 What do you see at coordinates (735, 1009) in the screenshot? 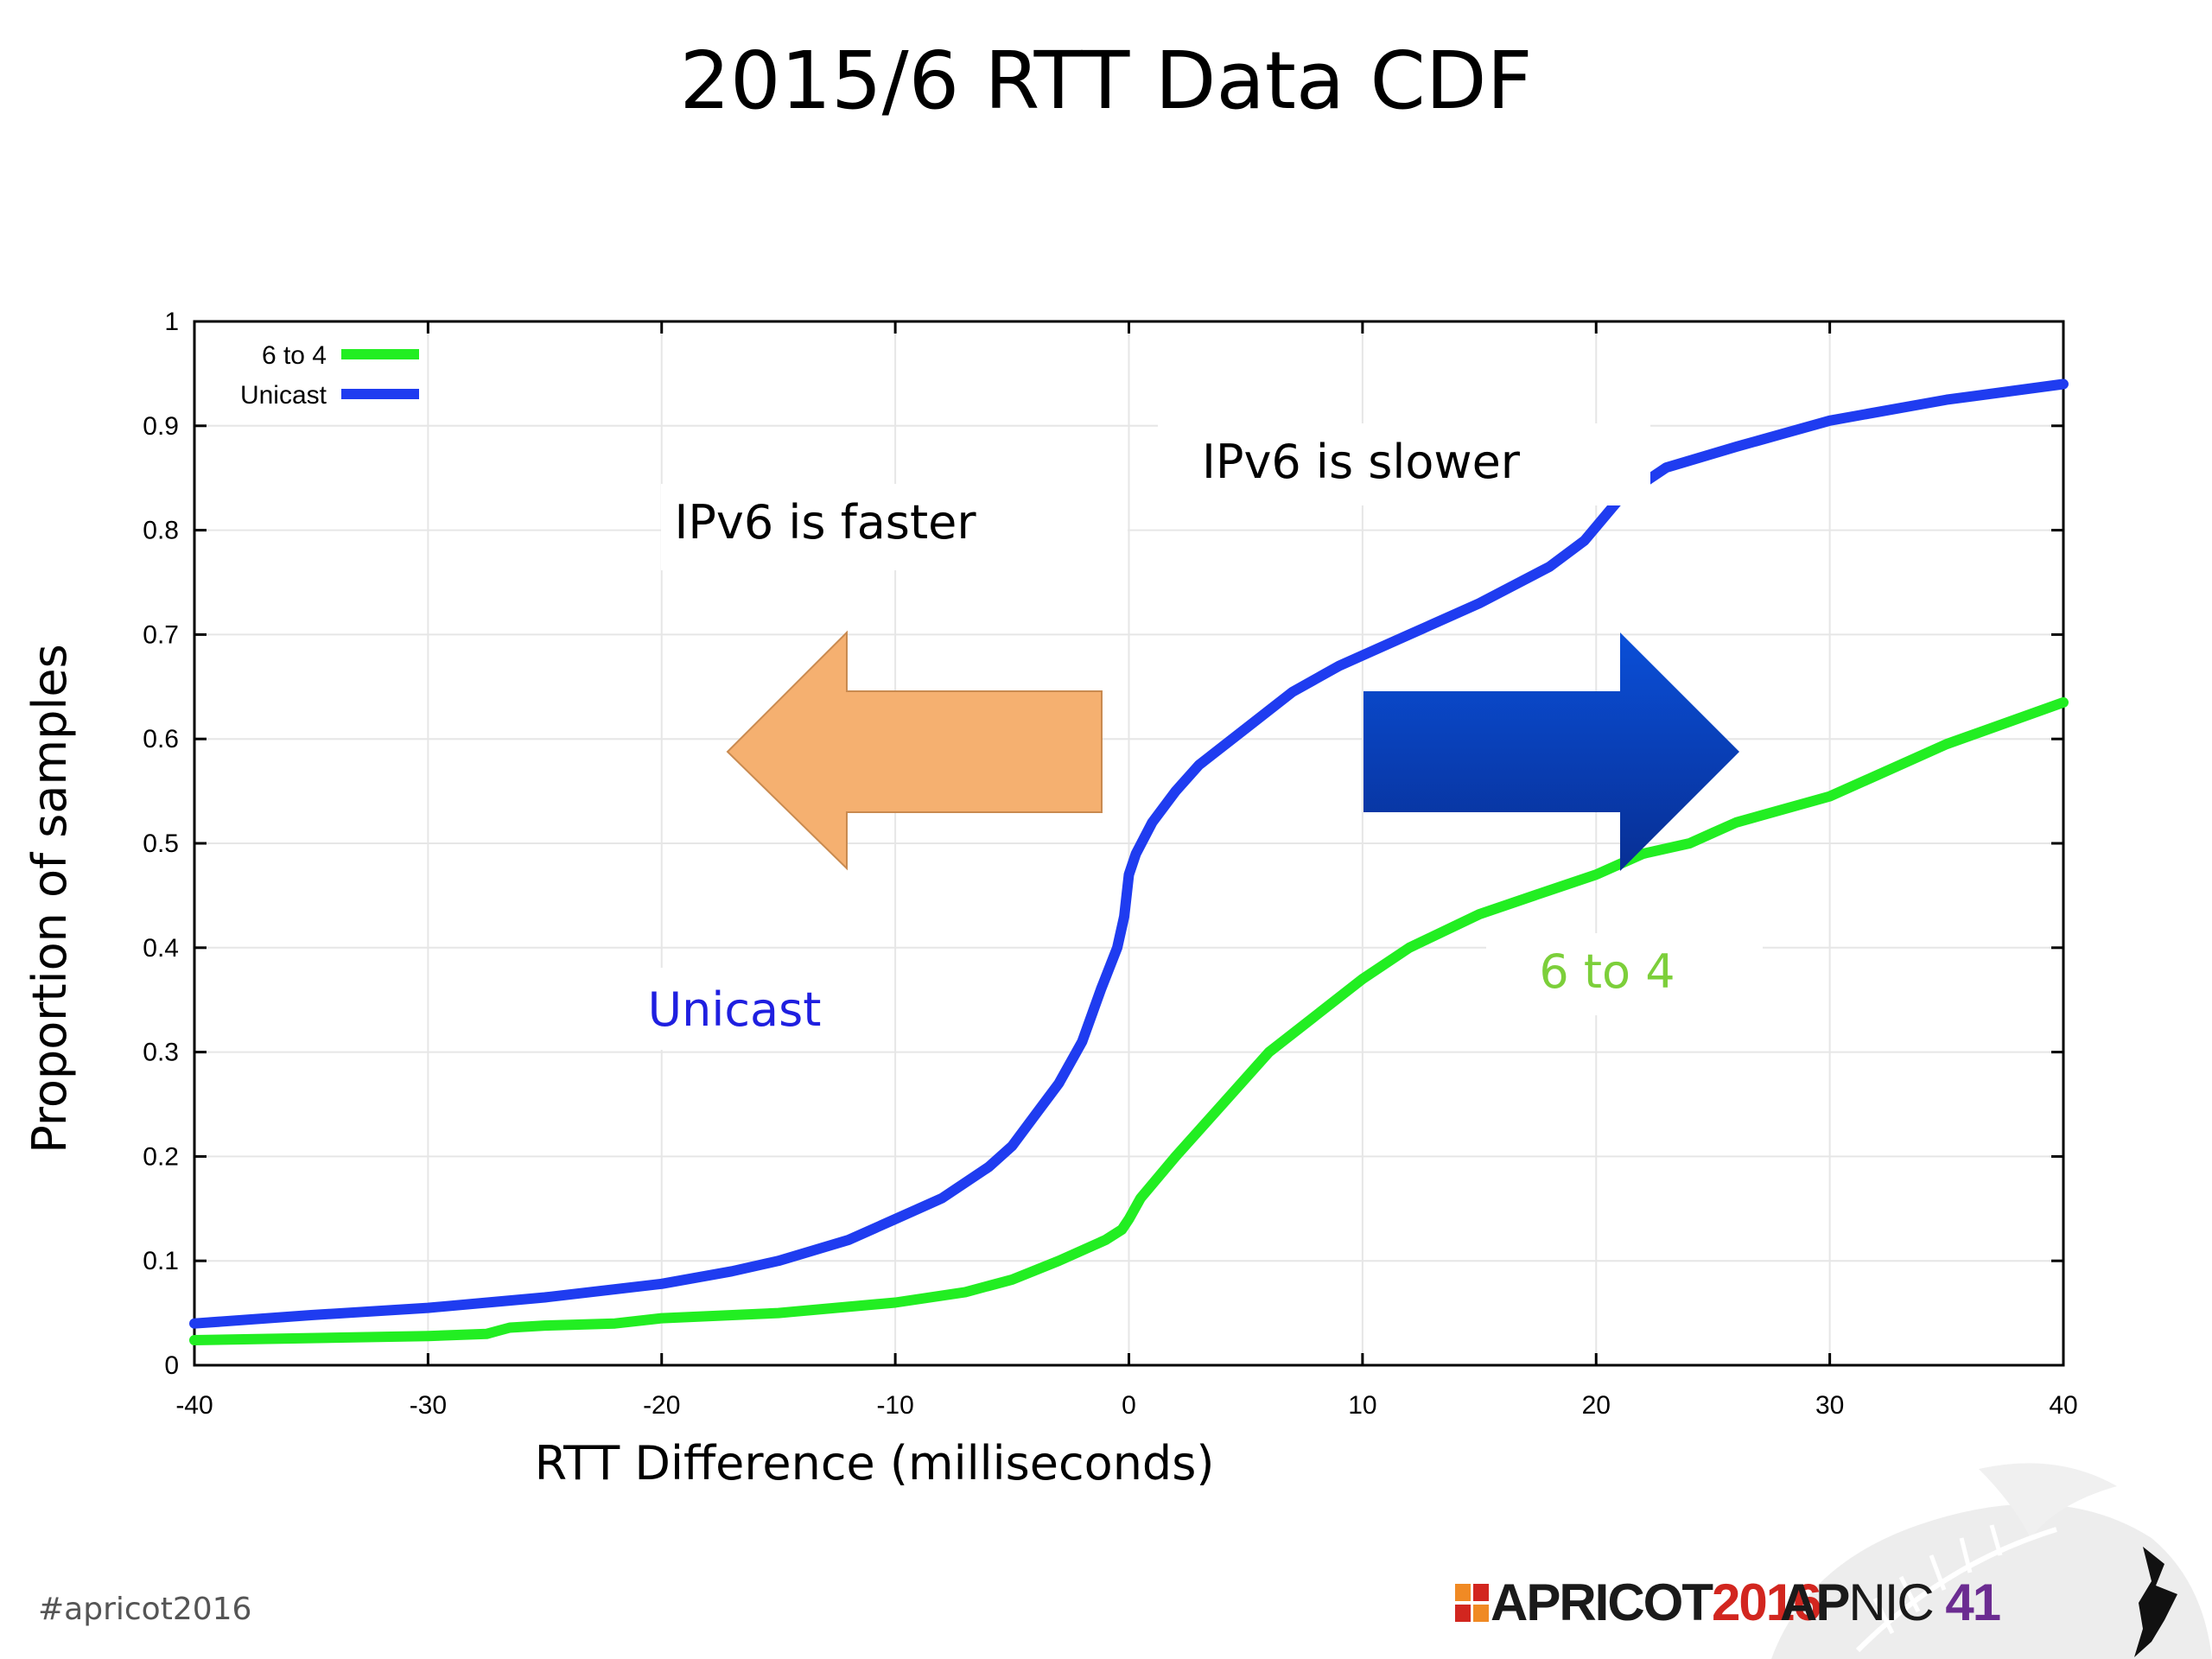
I see `unicast-series-label: Unicast` at bounding box center [735, 1009].